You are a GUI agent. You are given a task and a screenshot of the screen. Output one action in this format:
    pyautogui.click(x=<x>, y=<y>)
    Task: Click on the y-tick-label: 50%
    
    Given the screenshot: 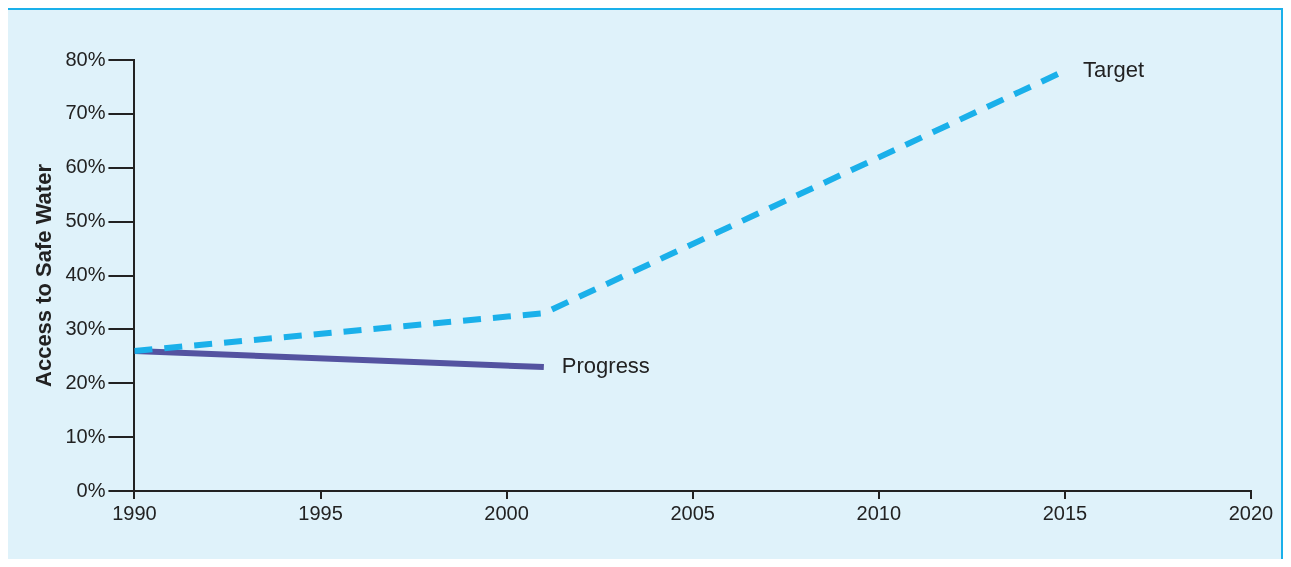 What is the action you would take?
    pyautogui.click(x=85, y=220)
    